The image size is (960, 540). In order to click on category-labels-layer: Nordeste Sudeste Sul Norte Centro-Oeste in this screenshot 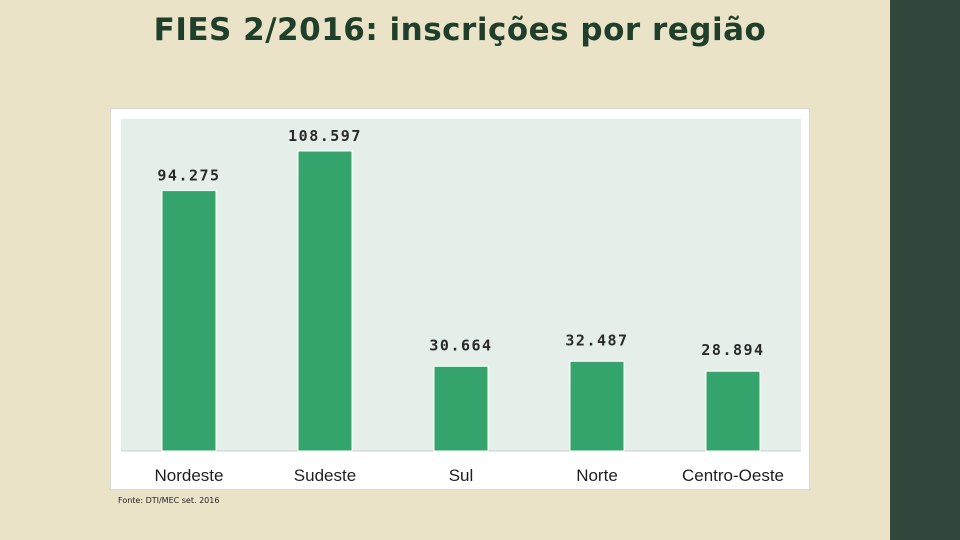, I will do `click(470, 475)`.